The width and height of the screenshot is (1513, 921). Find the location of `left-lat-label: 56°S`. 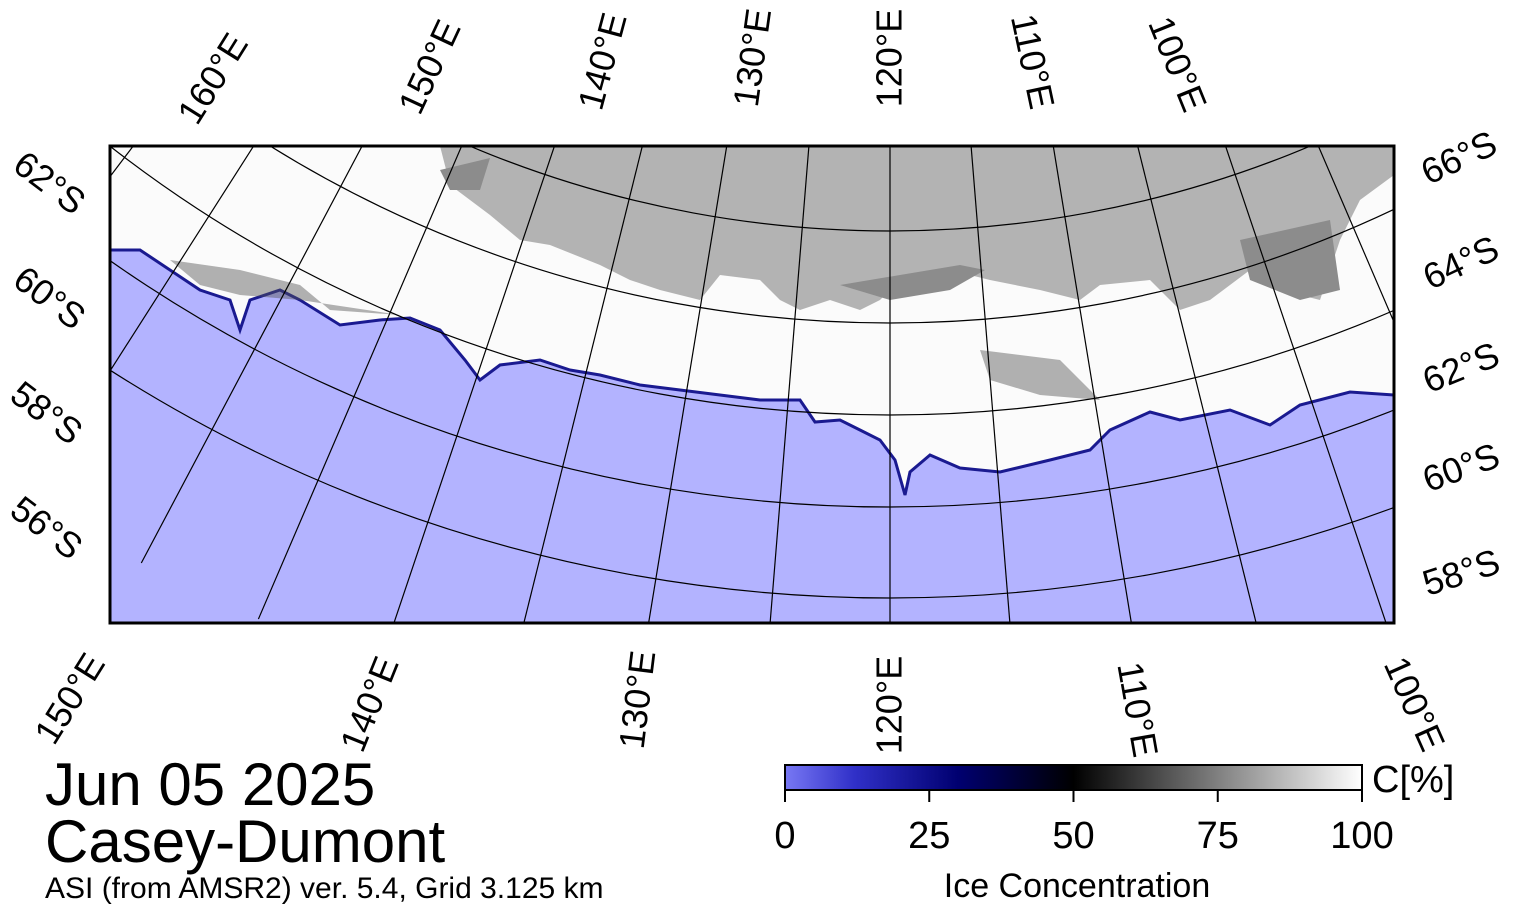

left-lat-label: 56°S is located at coordinates (46, 528).